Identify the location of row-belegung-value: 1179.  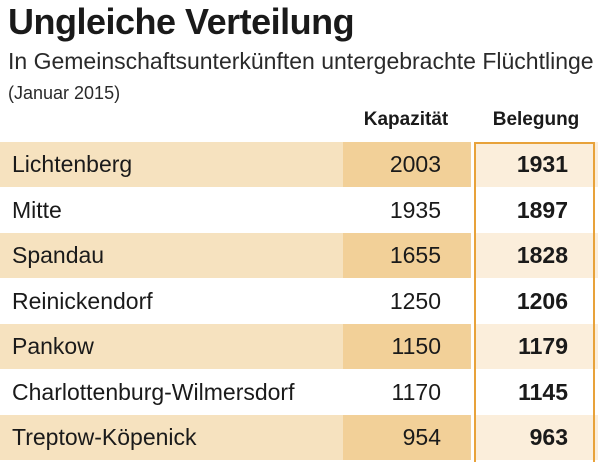
(537, 346).